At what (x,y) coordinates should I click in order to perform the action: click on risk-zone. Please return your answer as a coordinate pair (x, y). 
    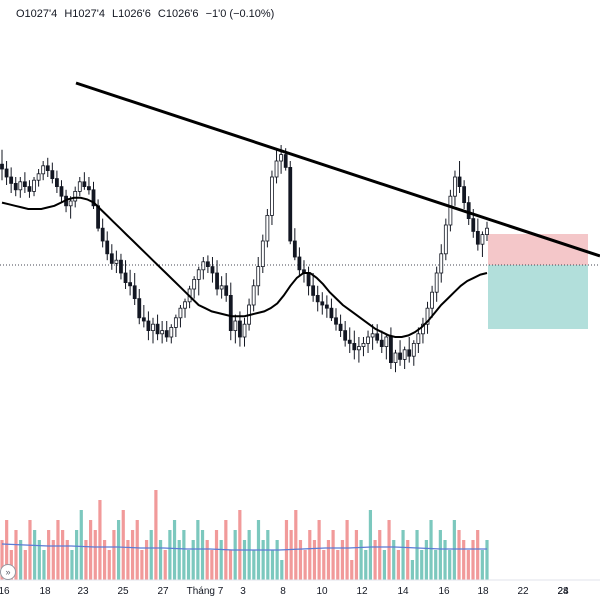
    Looking at the image, I should click on (538, 249).